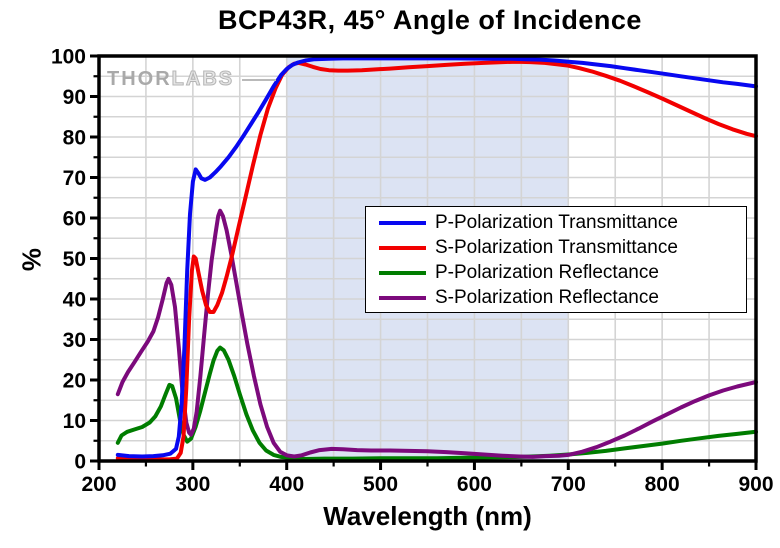 The width and height of the screenshot is (780, 548). I want to click on legend-item-p-reflectance: P-Polarization Reflectance, so click(556, 272).